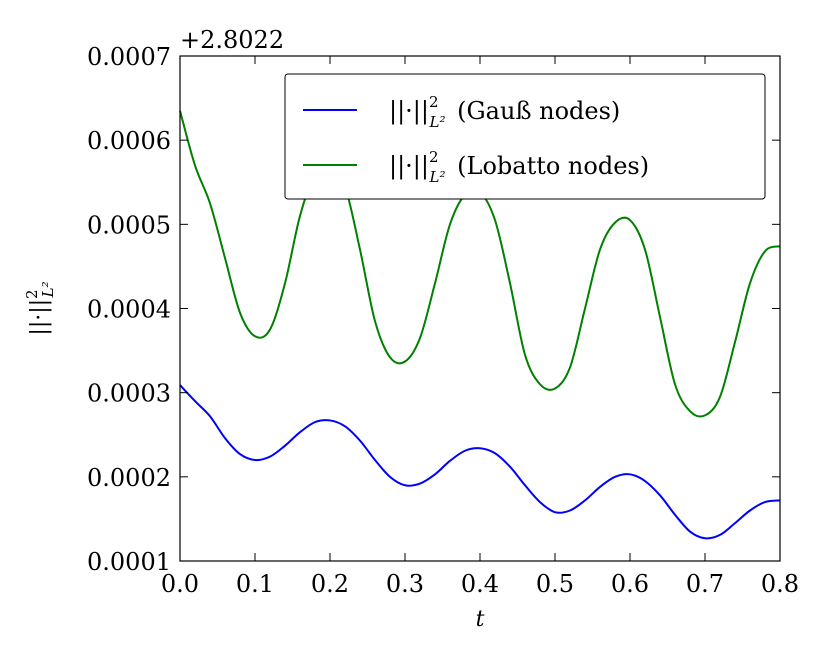 Image resolution: width=830 pixels, height=664 pixels. Describe the element at coordinates (630, 584) in the screenshot. I see `x-tick-label: 0.6` at that location.